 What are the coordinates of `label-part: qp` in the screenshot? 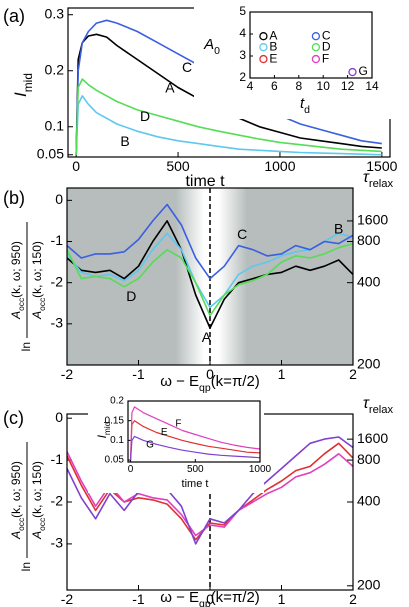 It's located at (205, 602).